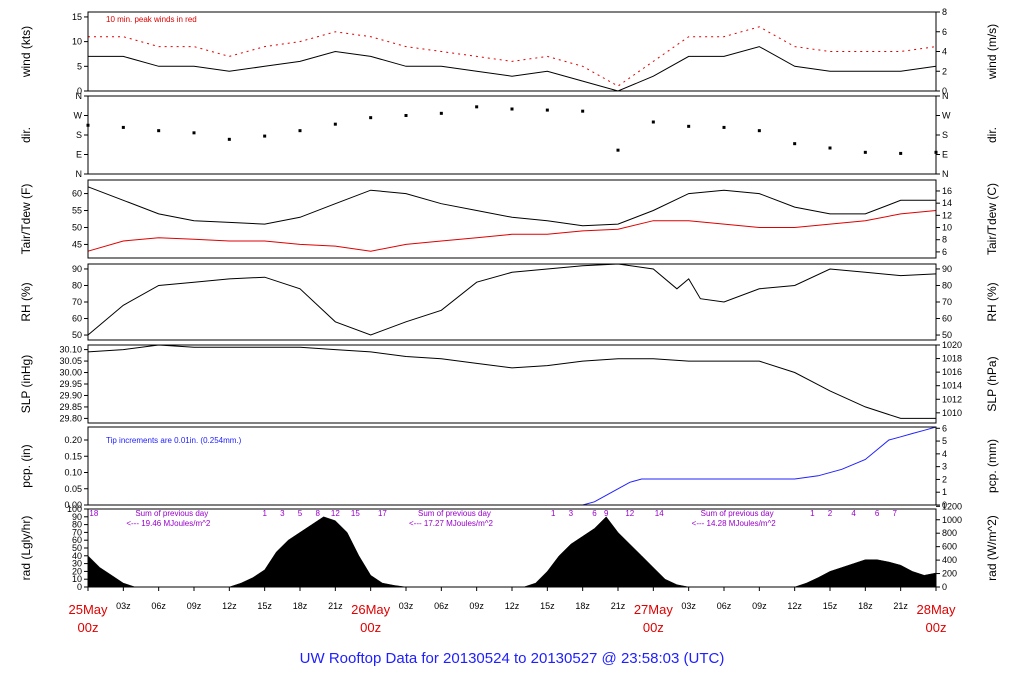  I want to click on temp-frame, so click(512, 219).